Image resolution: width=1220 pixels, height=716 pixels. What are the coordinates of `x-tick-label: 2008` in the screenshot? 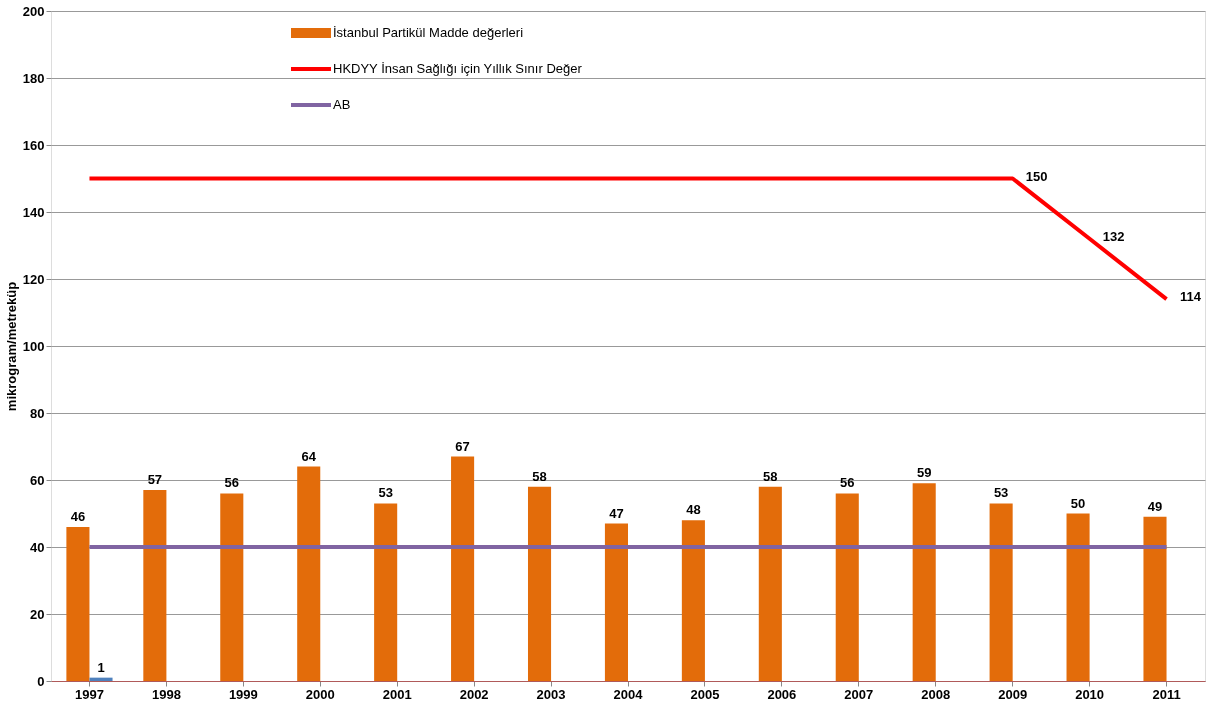 It's located at (936, 694).